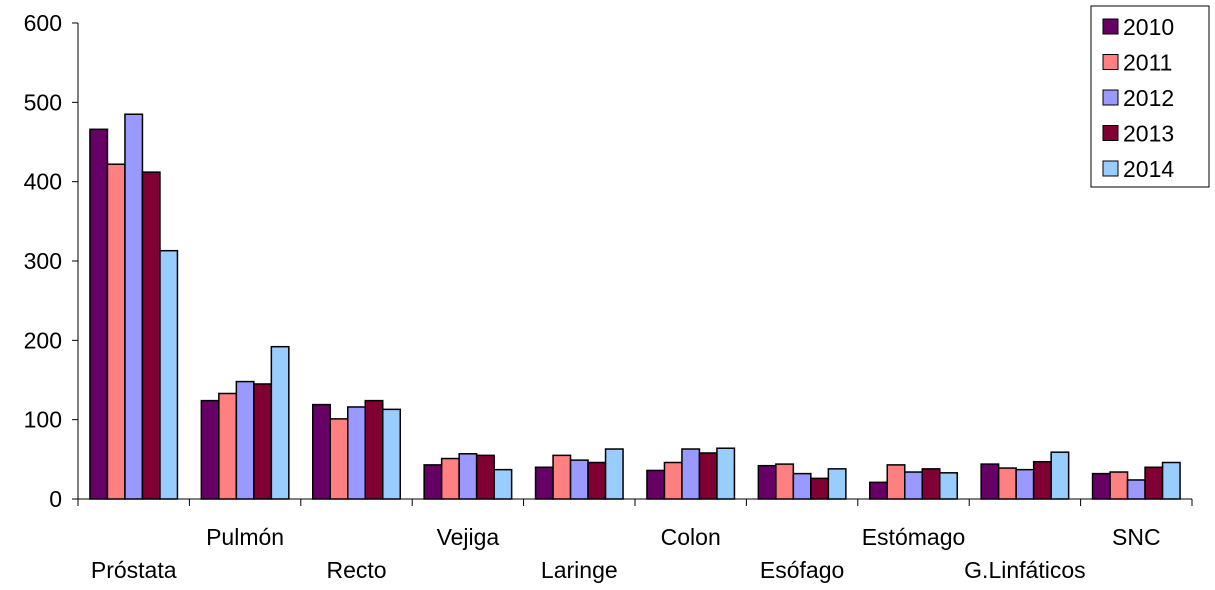  I want to click on bar-2014-Próstata, so click(169, 374).